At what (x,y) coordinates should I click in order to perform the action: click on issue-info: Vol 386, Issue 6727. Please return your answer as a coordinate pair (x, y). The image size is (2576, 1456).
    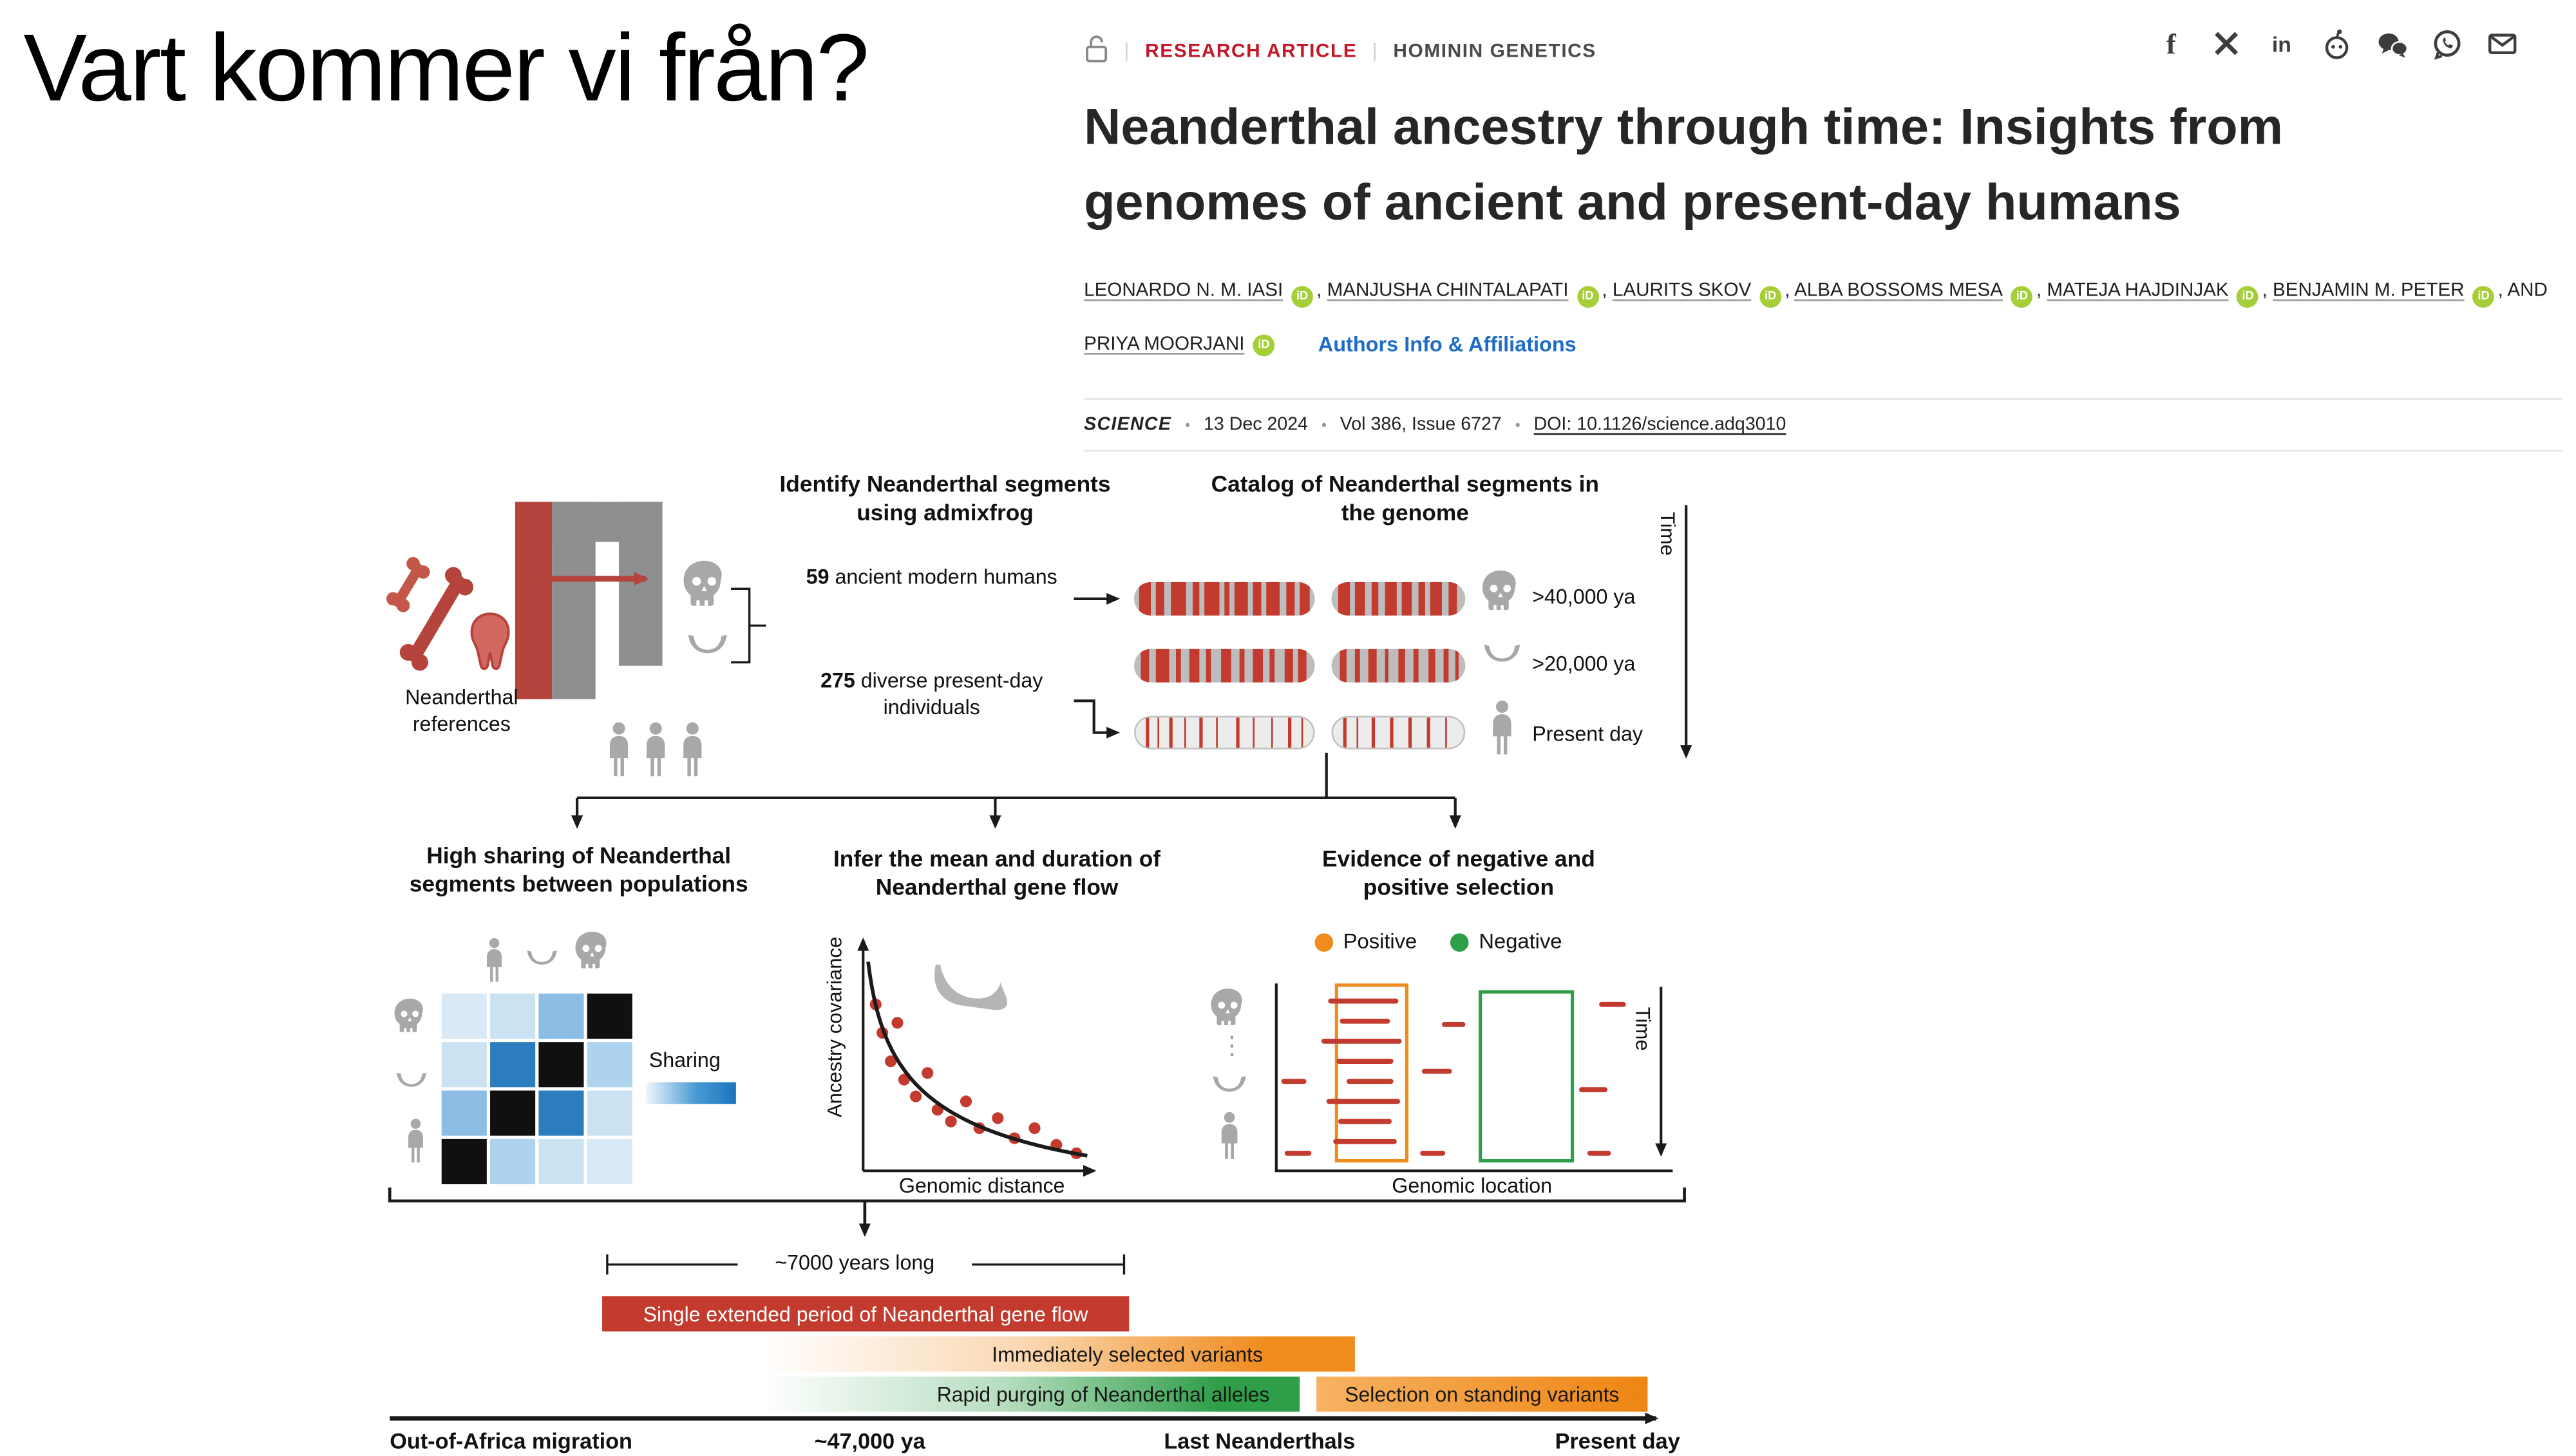
    Looking at the image, I should click on (1421, 425).